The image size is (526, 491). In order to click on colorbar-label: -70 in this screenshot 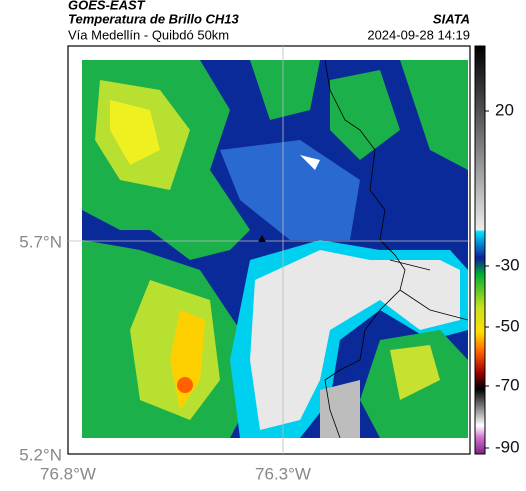, I will do `click(507, 384)`.